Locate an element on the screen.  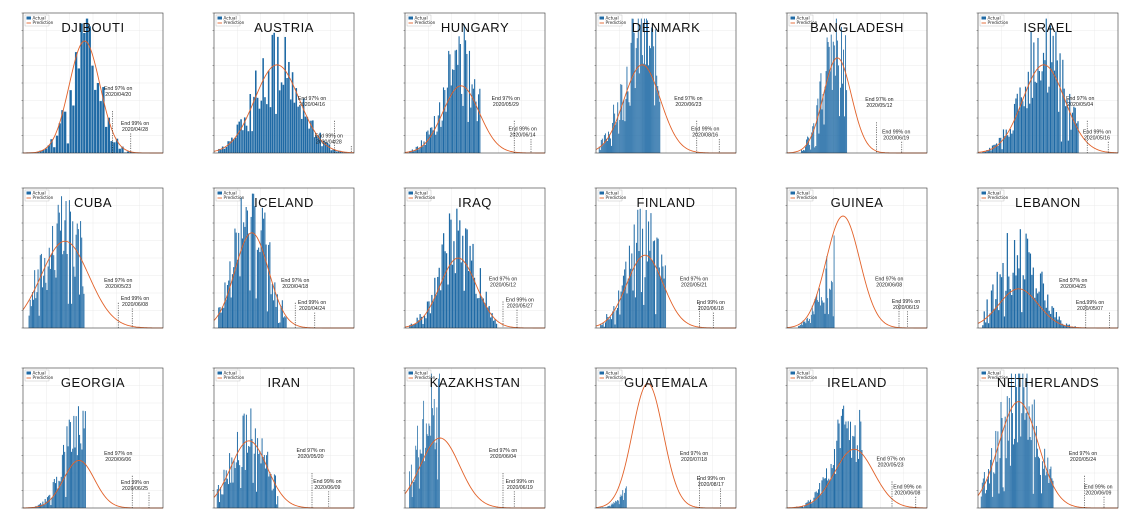
end-97-annotation: End 97% on 2020/05/29 is located at coordinates (506, 102).